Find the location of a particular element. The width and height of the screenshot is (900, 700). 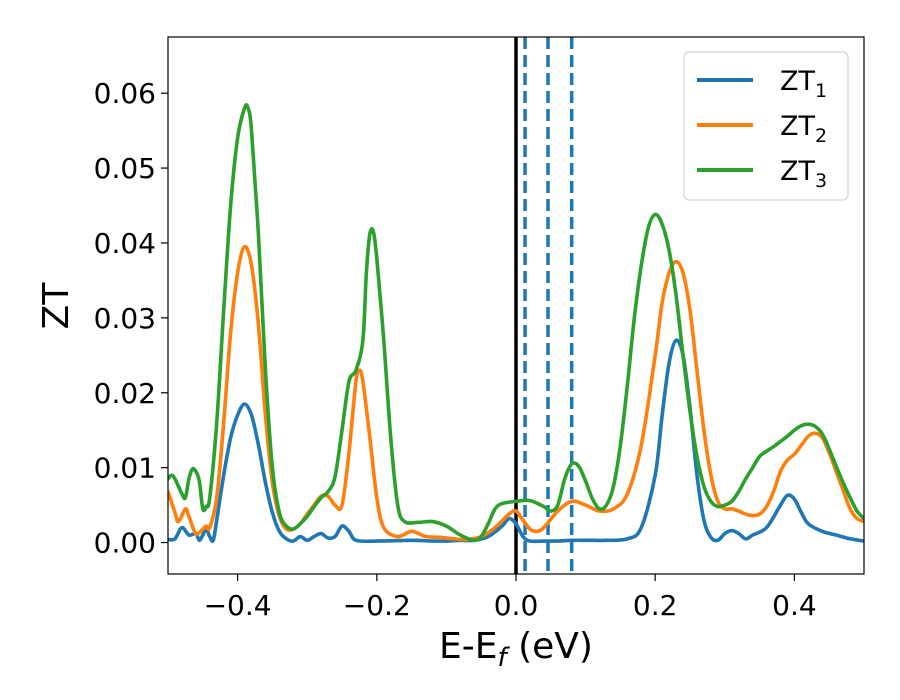

legend: ZT1 ZT2 ZT3 is located at coordinates (766, 126).